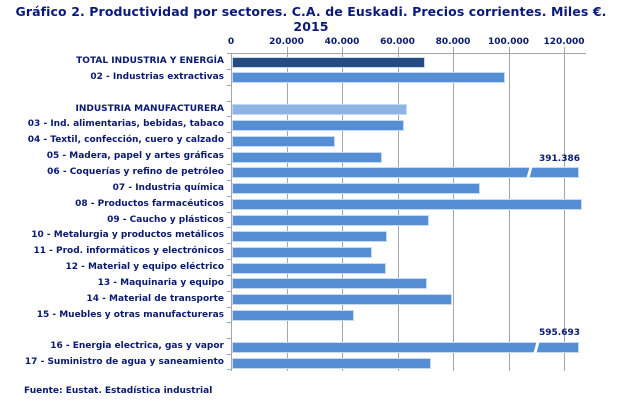 This screenshot has height=413, width=622. Describe the element at coordinates (231, 212) in the screenshot. I see `y-axis` at that location.